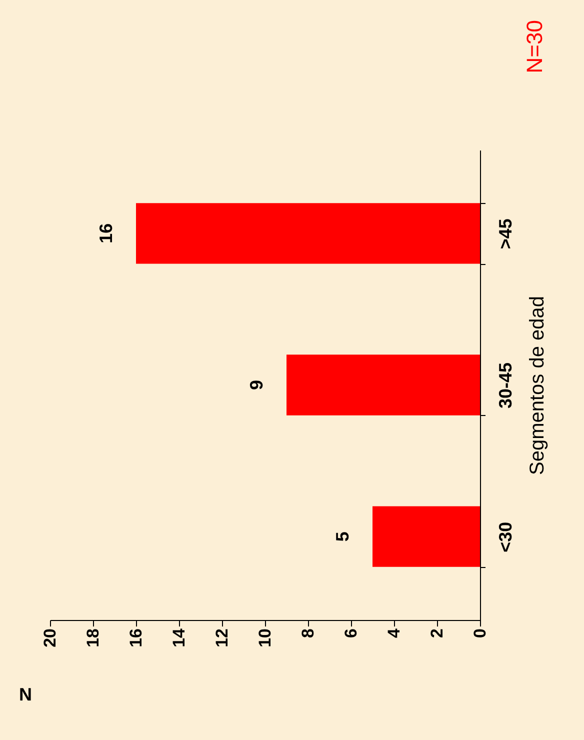 This screenshot has height=740, width=584. What do you see at coordinates (506, 537) in the screenshot?
I see `y-tick-label: <30` at bounding box center [506, 537].